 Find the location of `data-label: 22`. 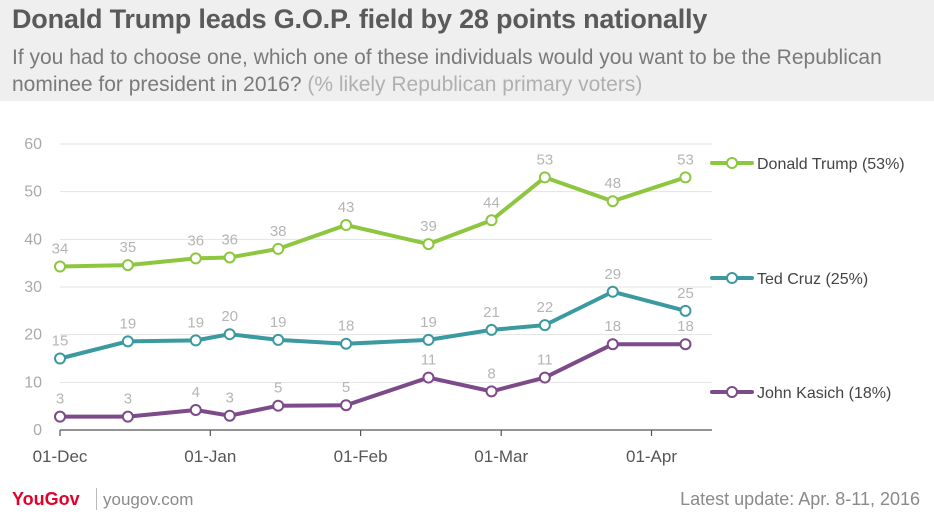

data-label: 22 is located at coordinates (545, 307).